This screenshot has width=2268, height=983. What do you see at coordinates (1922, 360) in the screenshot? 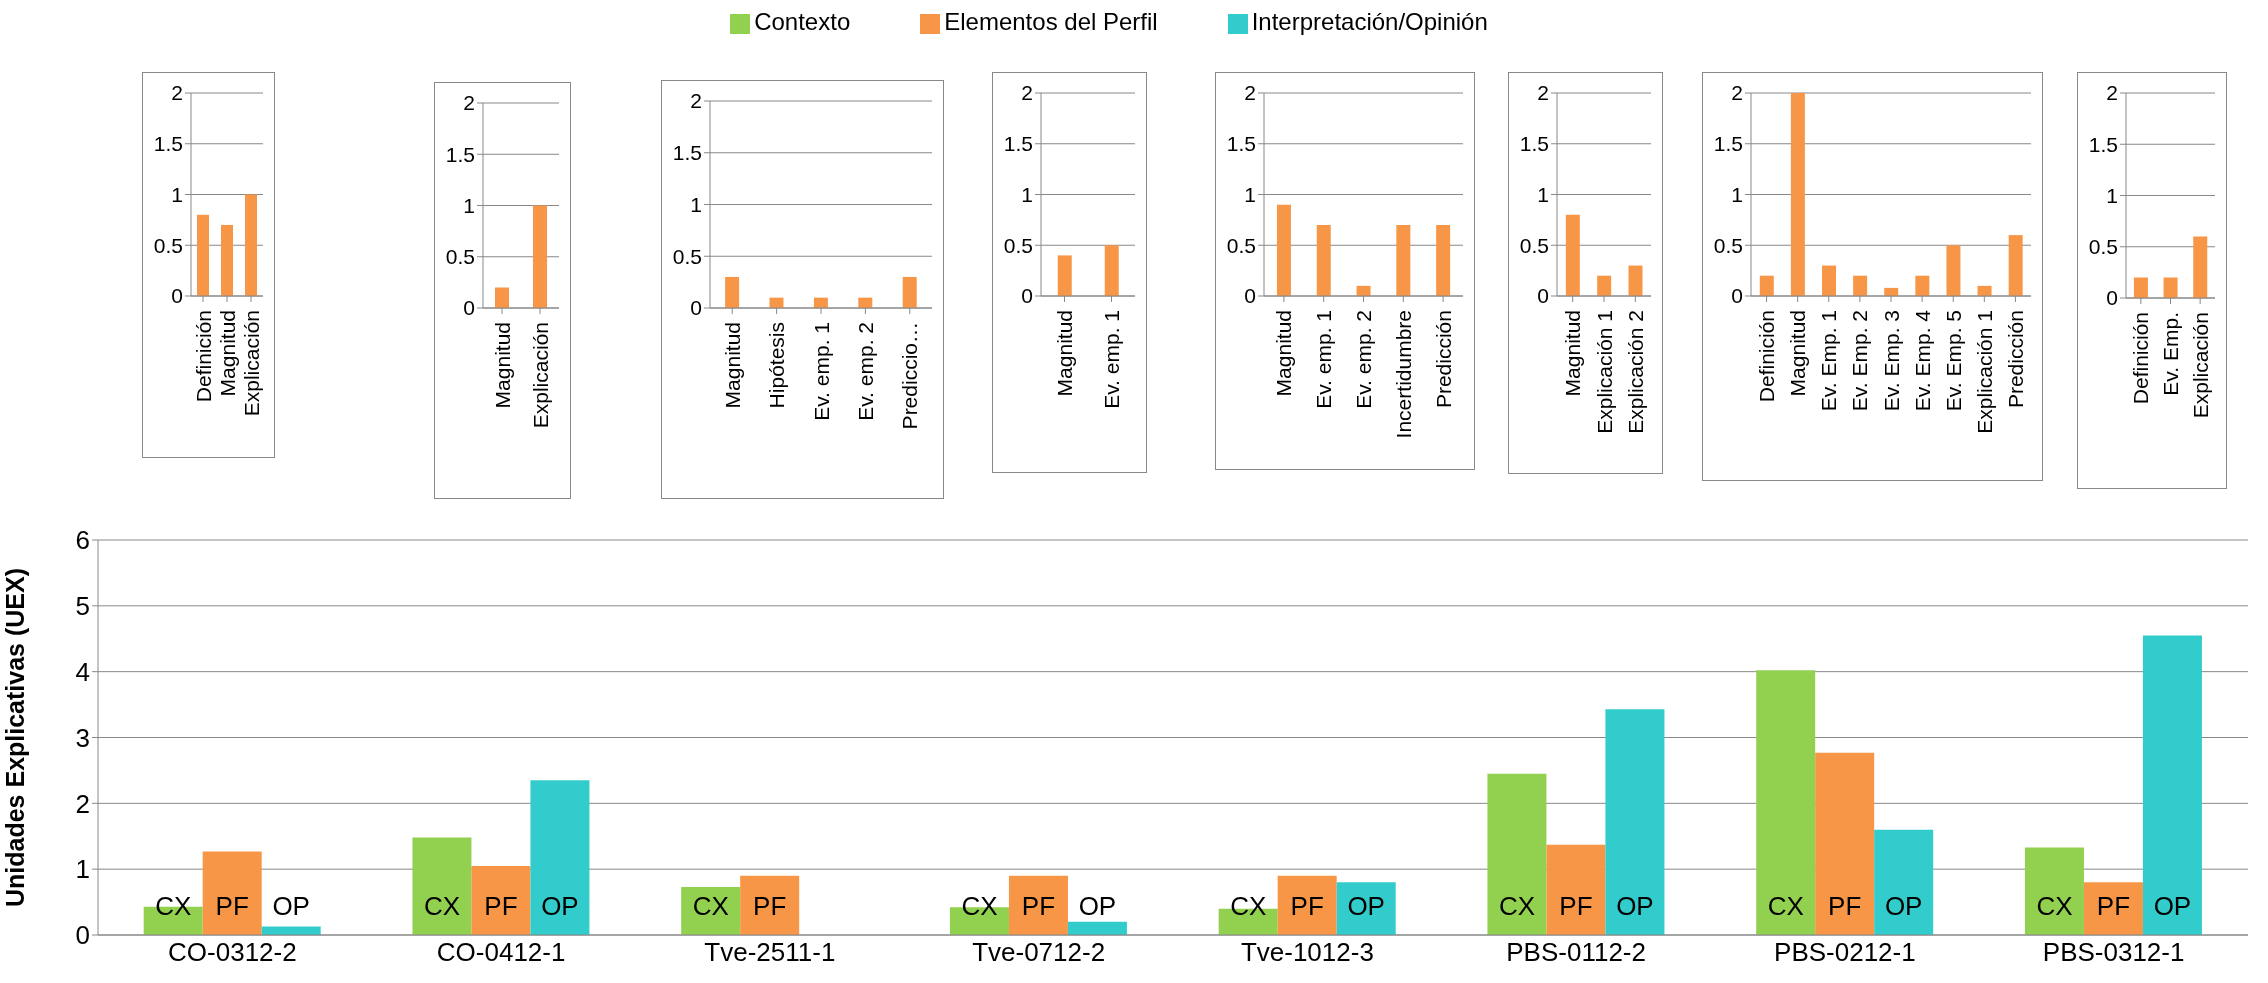
I see `x-tick-label: Ev. Emp. 4` at bounding box center [1922, 360].